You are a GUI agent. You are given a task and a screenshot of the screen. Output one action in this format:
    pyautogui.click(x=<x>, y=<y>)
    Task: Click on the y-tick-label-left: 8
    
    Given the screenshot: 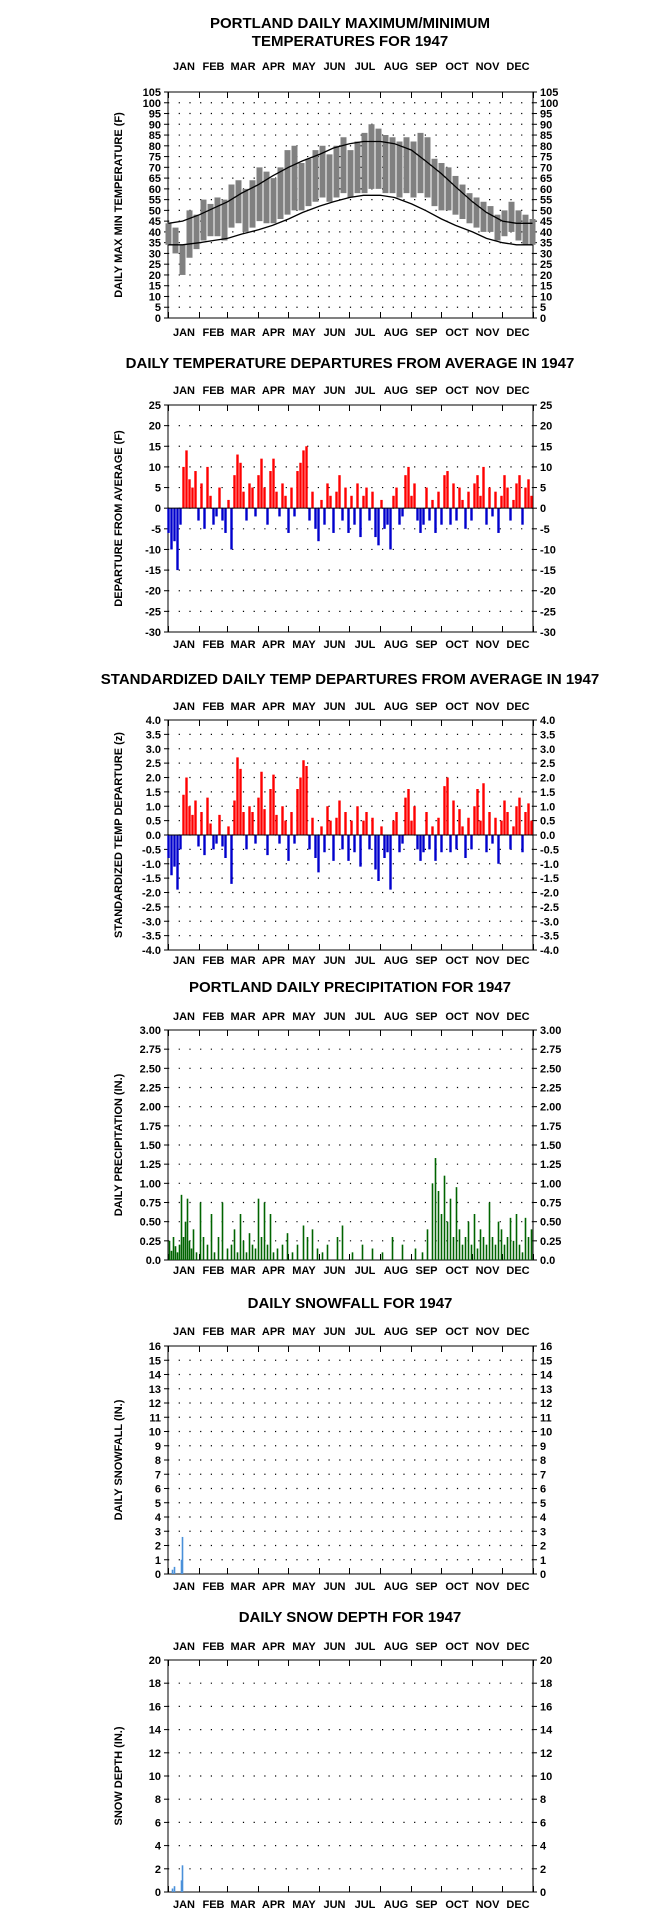 What is the action you would take?
    pyautogui.click(x=158, y=1800)
    